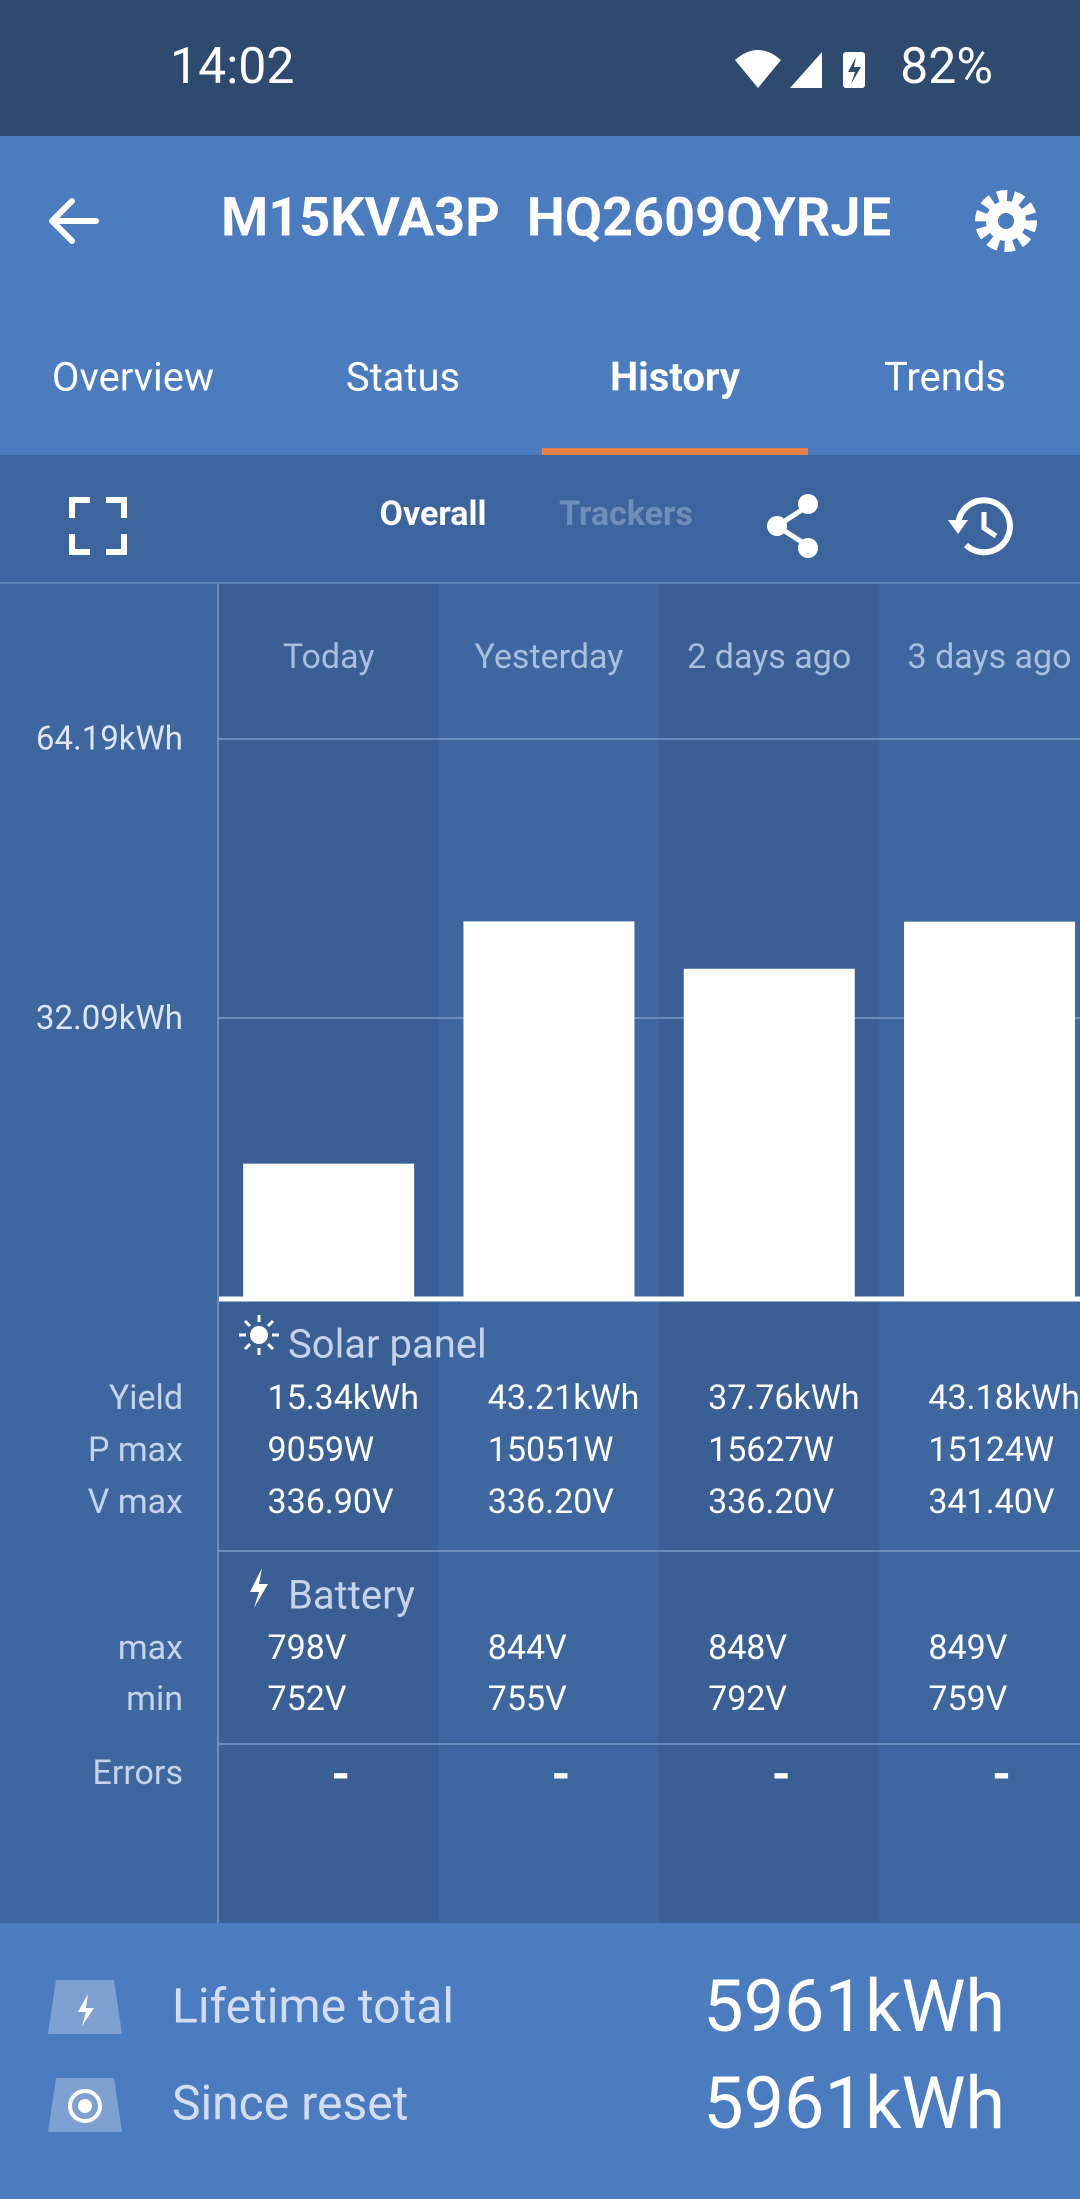  What do you see at coordinates (135, 1502) in the screenshot?
I see `row-label: V max` at bounding box center [135, 1502].